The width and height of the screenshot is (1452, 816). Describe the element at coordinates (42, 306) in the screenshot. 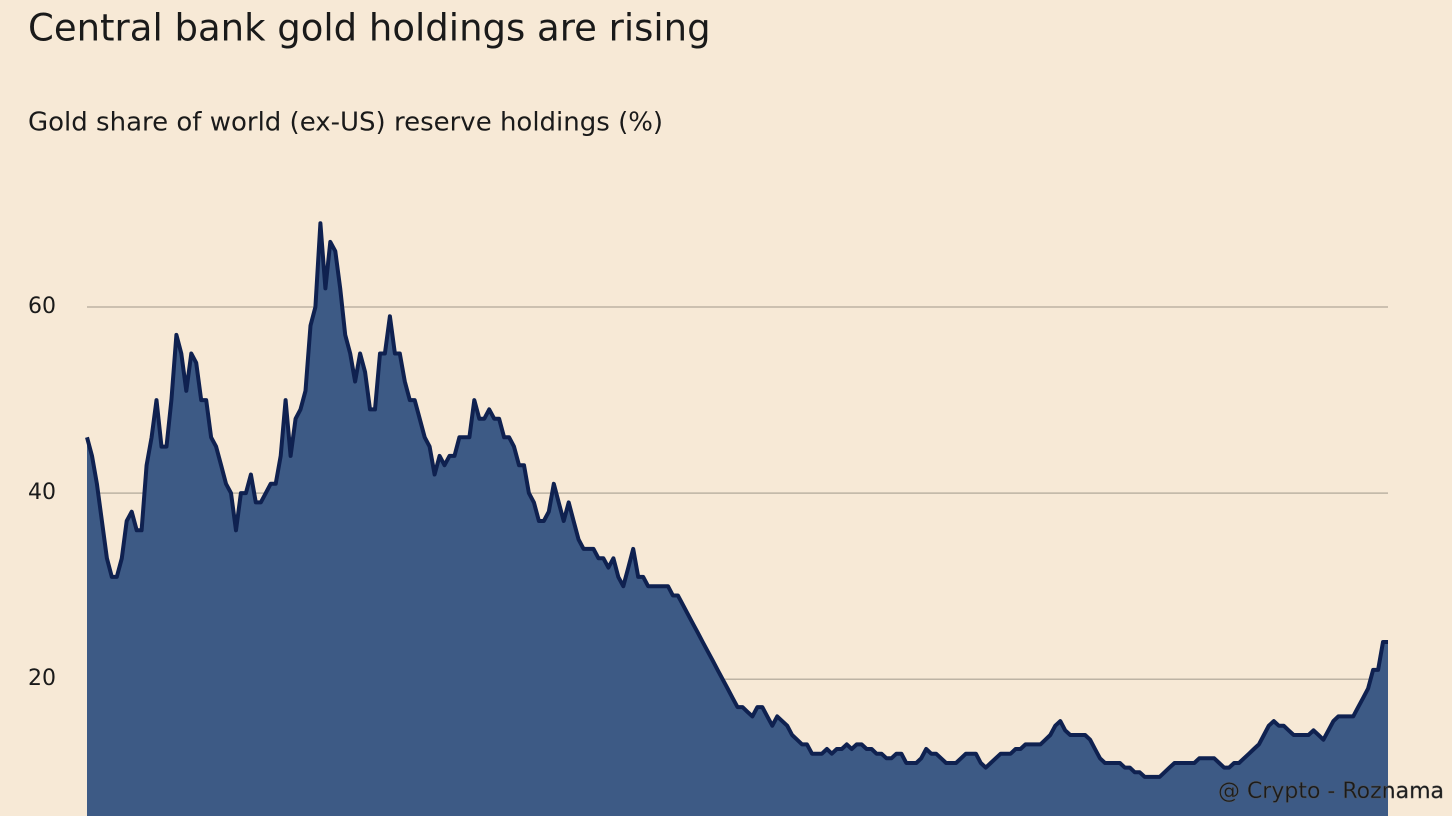

I see `y-tick-label: 60` at that location.